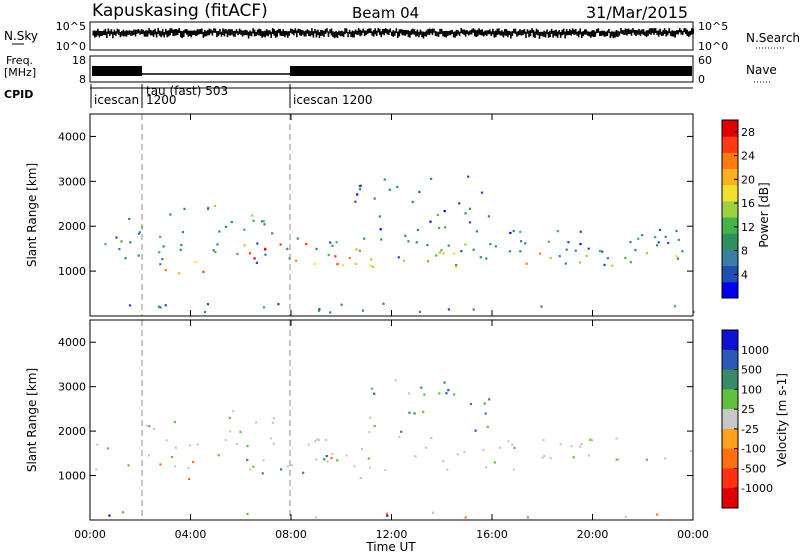 This screenshot has width=800, height=554. I want to click on power-colorbar-tick-label: 12, so click(748, 227).